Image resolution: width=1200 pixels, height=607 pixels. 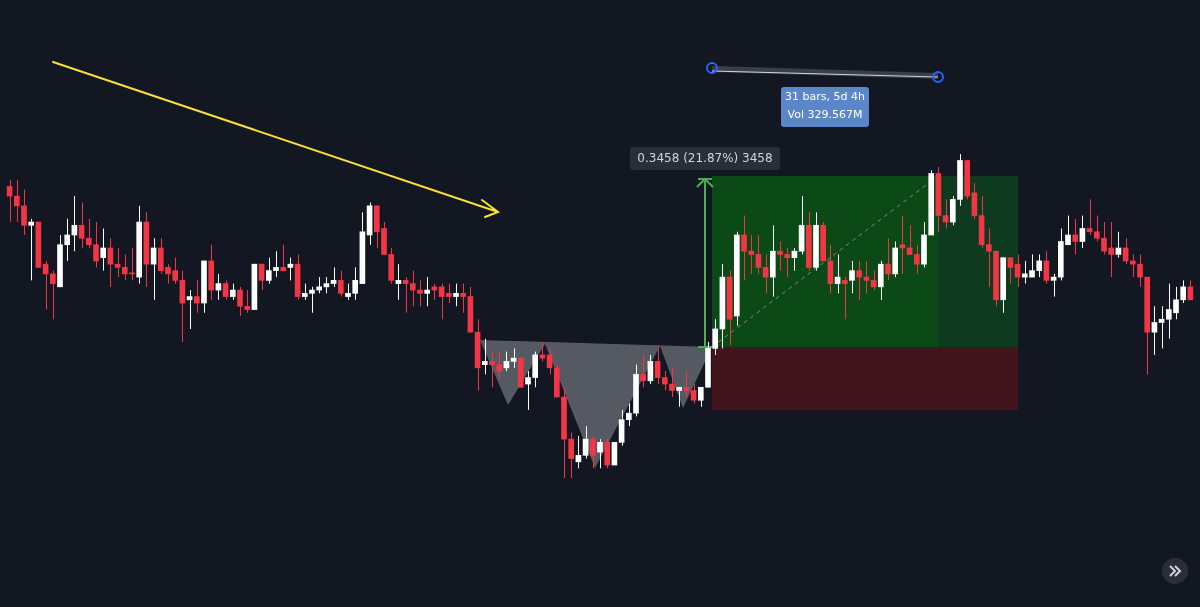 What do you see at coordinates (705, 158) in the screenshot?
I see `annotation: 0.3458 (21.87%) 3458` at bounding box center [705, 158].